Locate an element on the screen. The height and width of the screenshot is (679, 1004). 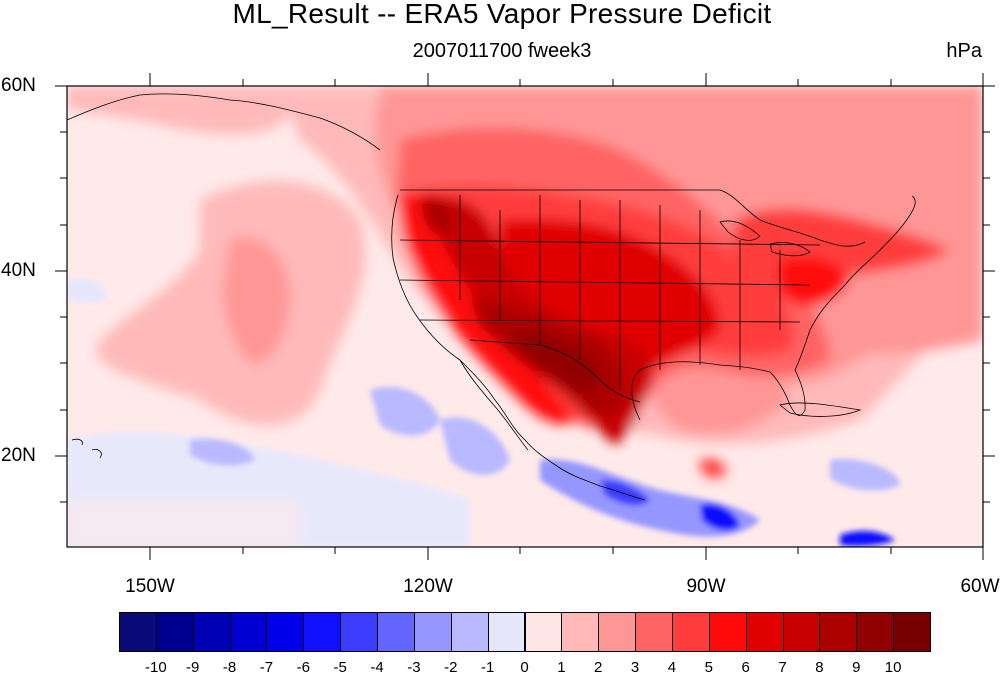
colorbar-label: 3 is located at coordinates (635, 667).